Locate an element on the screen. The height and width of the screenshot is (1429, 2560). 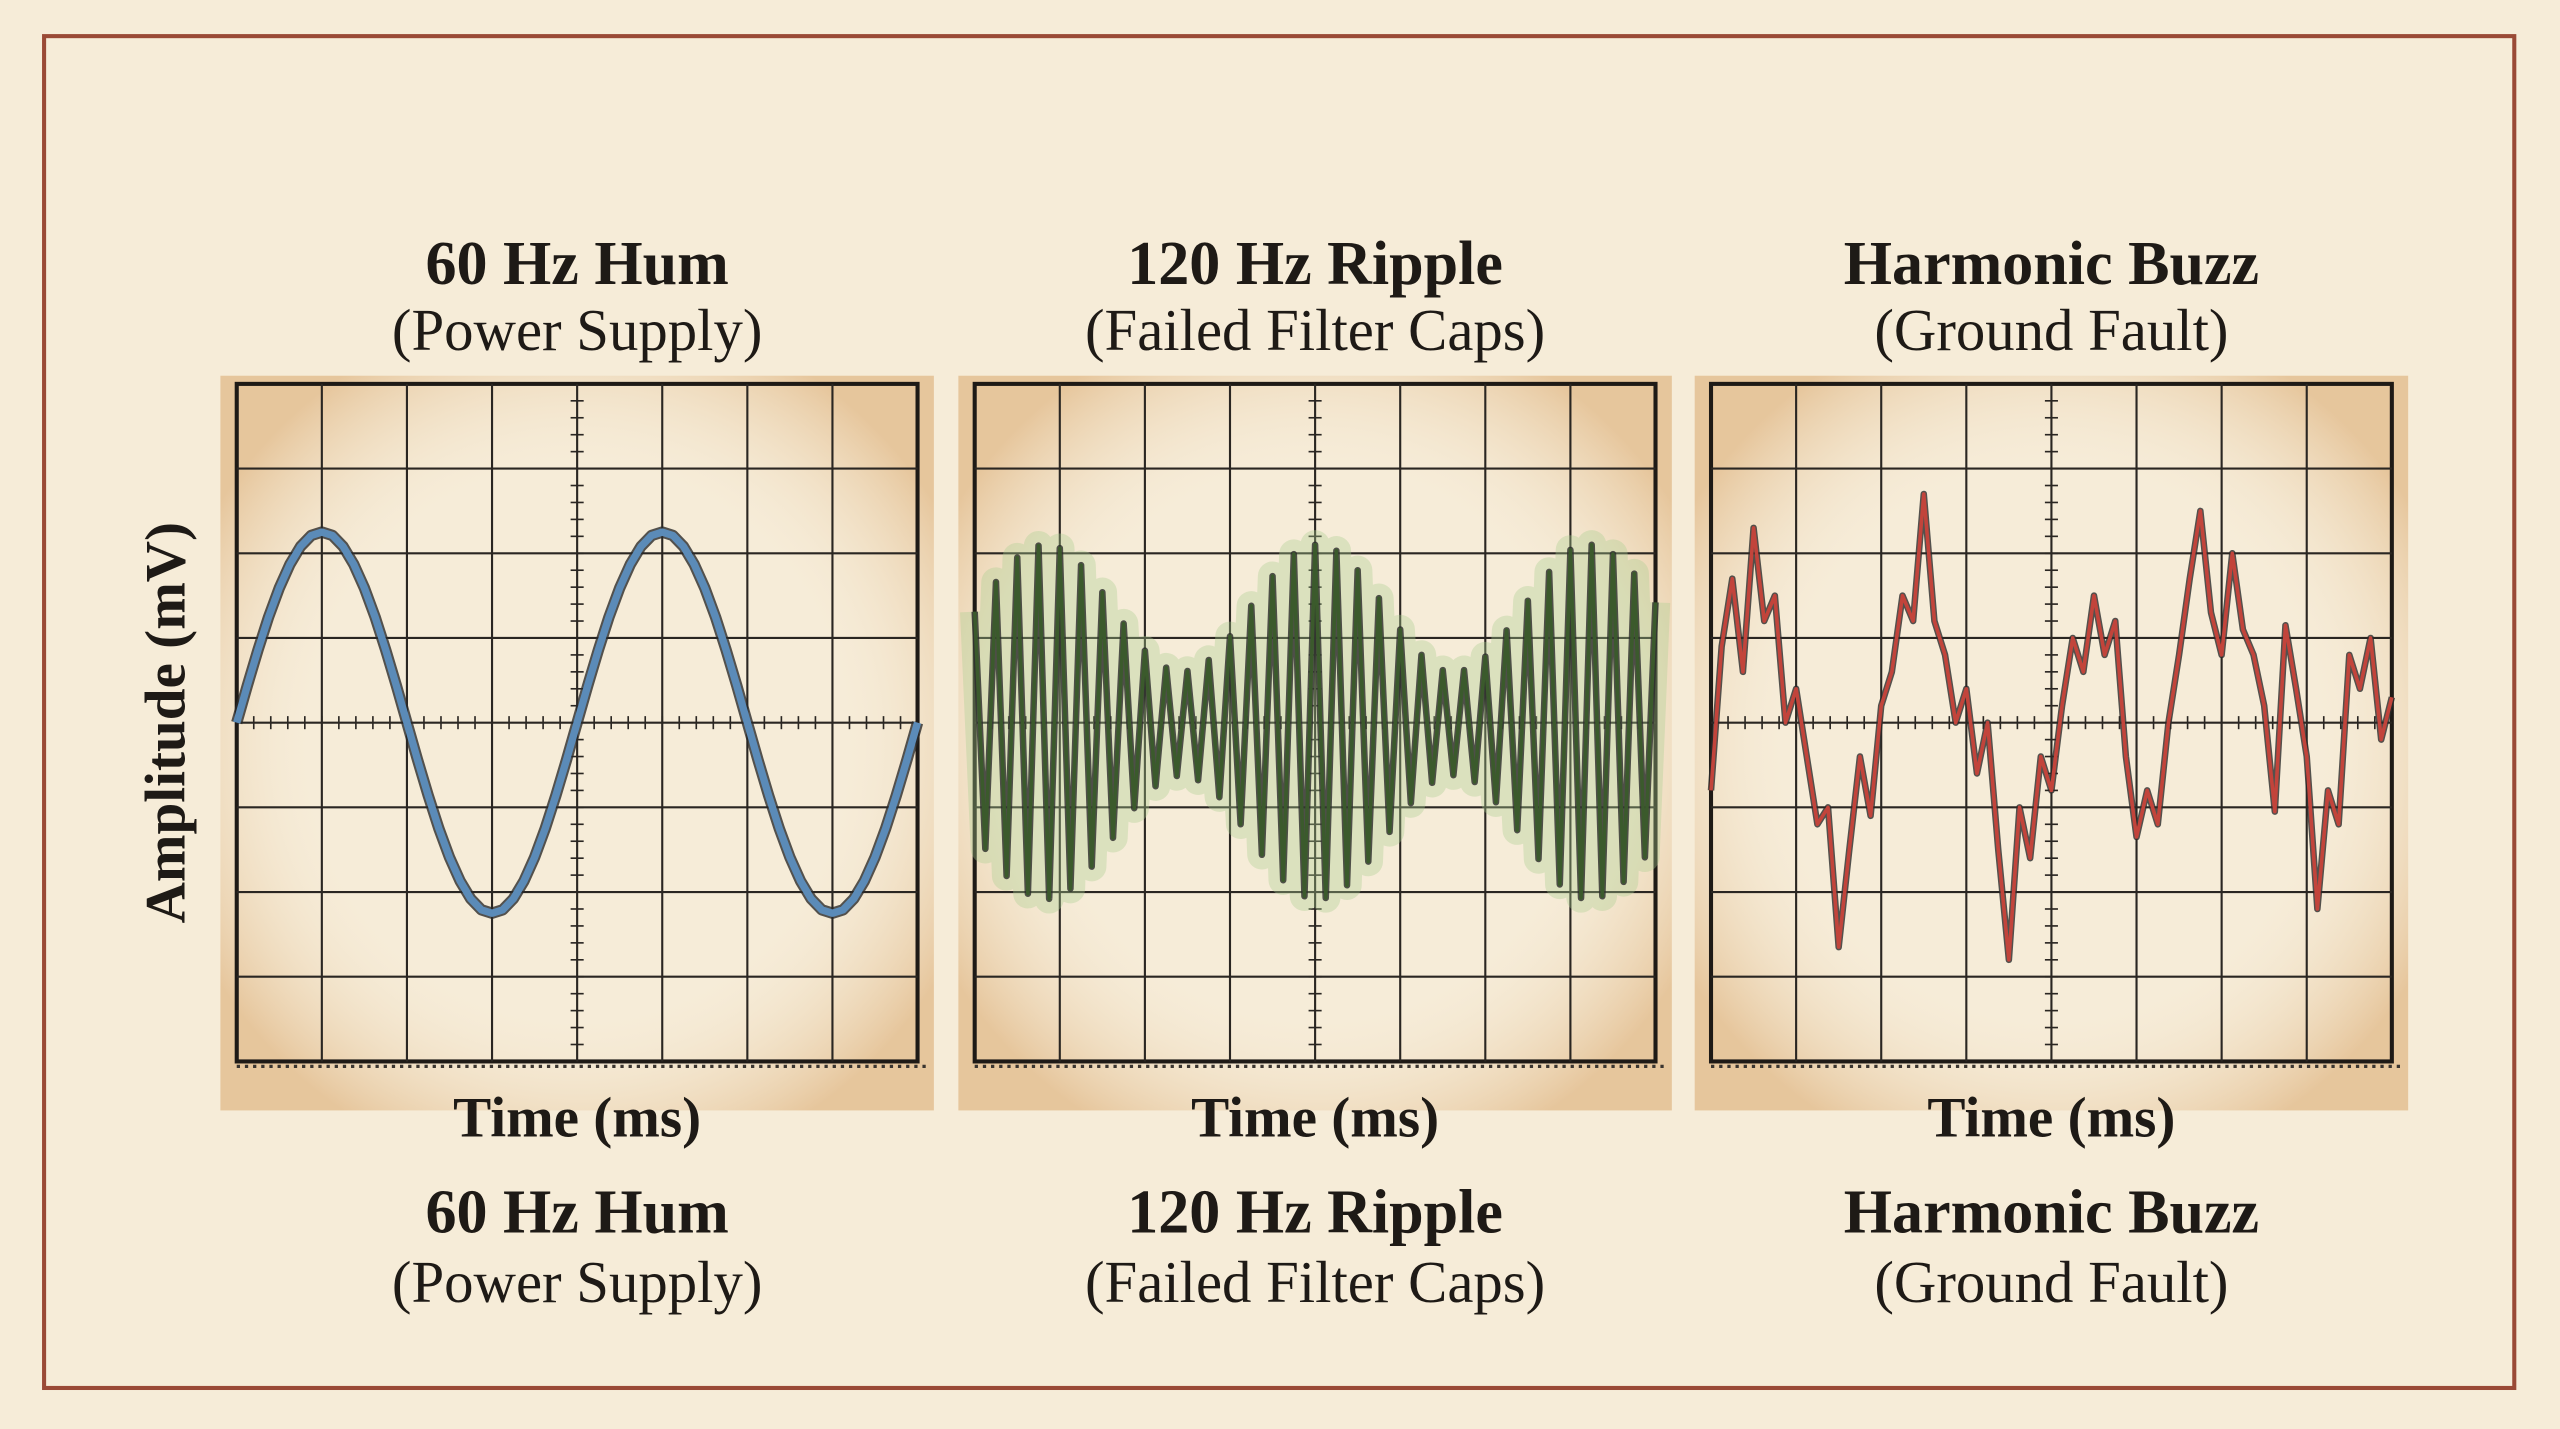
caption-title: Harmonic Buzz is located at coordinates (2051, 1212).